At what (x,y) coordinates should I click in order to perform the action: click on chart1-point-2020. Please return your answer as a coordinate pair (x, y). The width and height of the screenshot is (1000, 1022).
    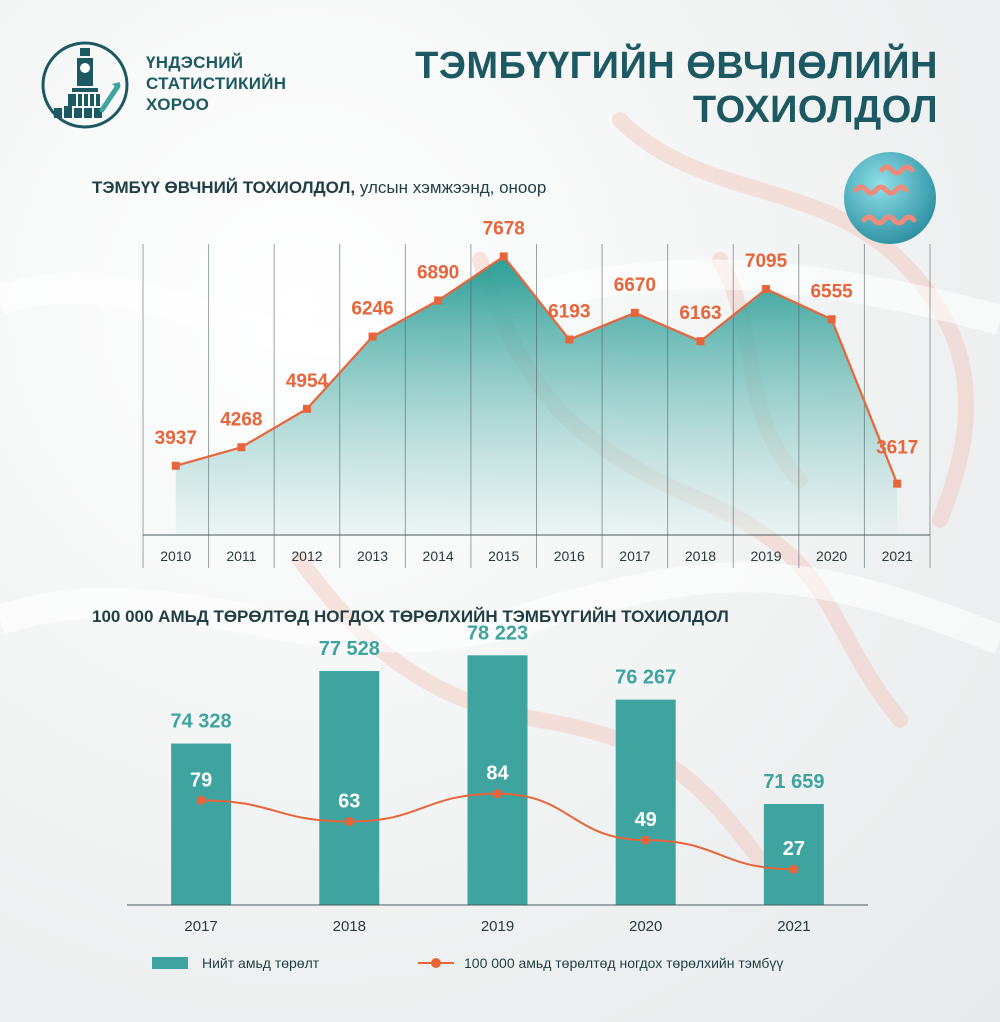
    Looking at the image, I should click on (831, 319).